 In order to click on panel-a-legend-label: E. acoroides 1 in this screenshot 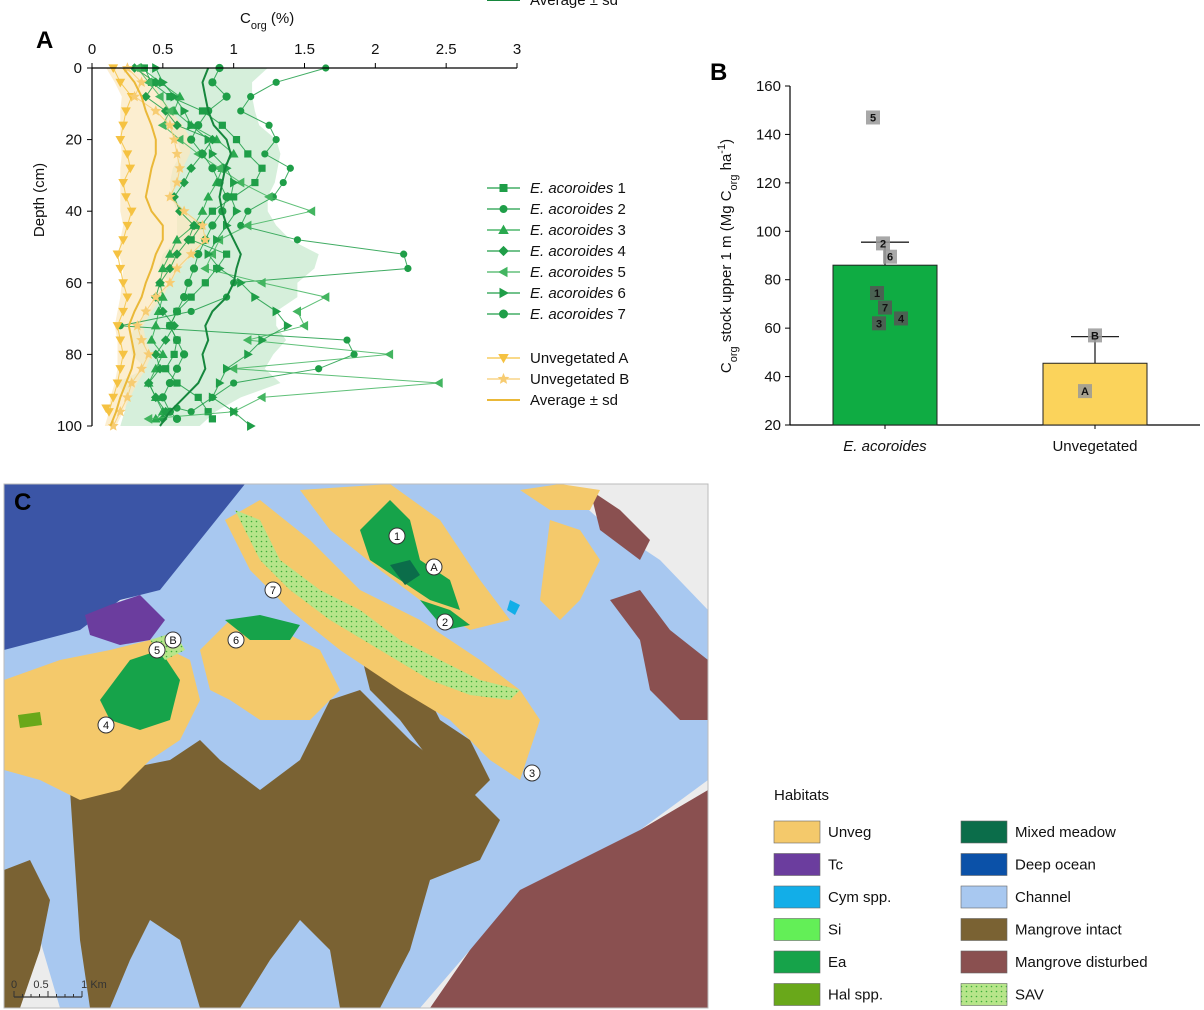, I will do `click(578, 188)`.